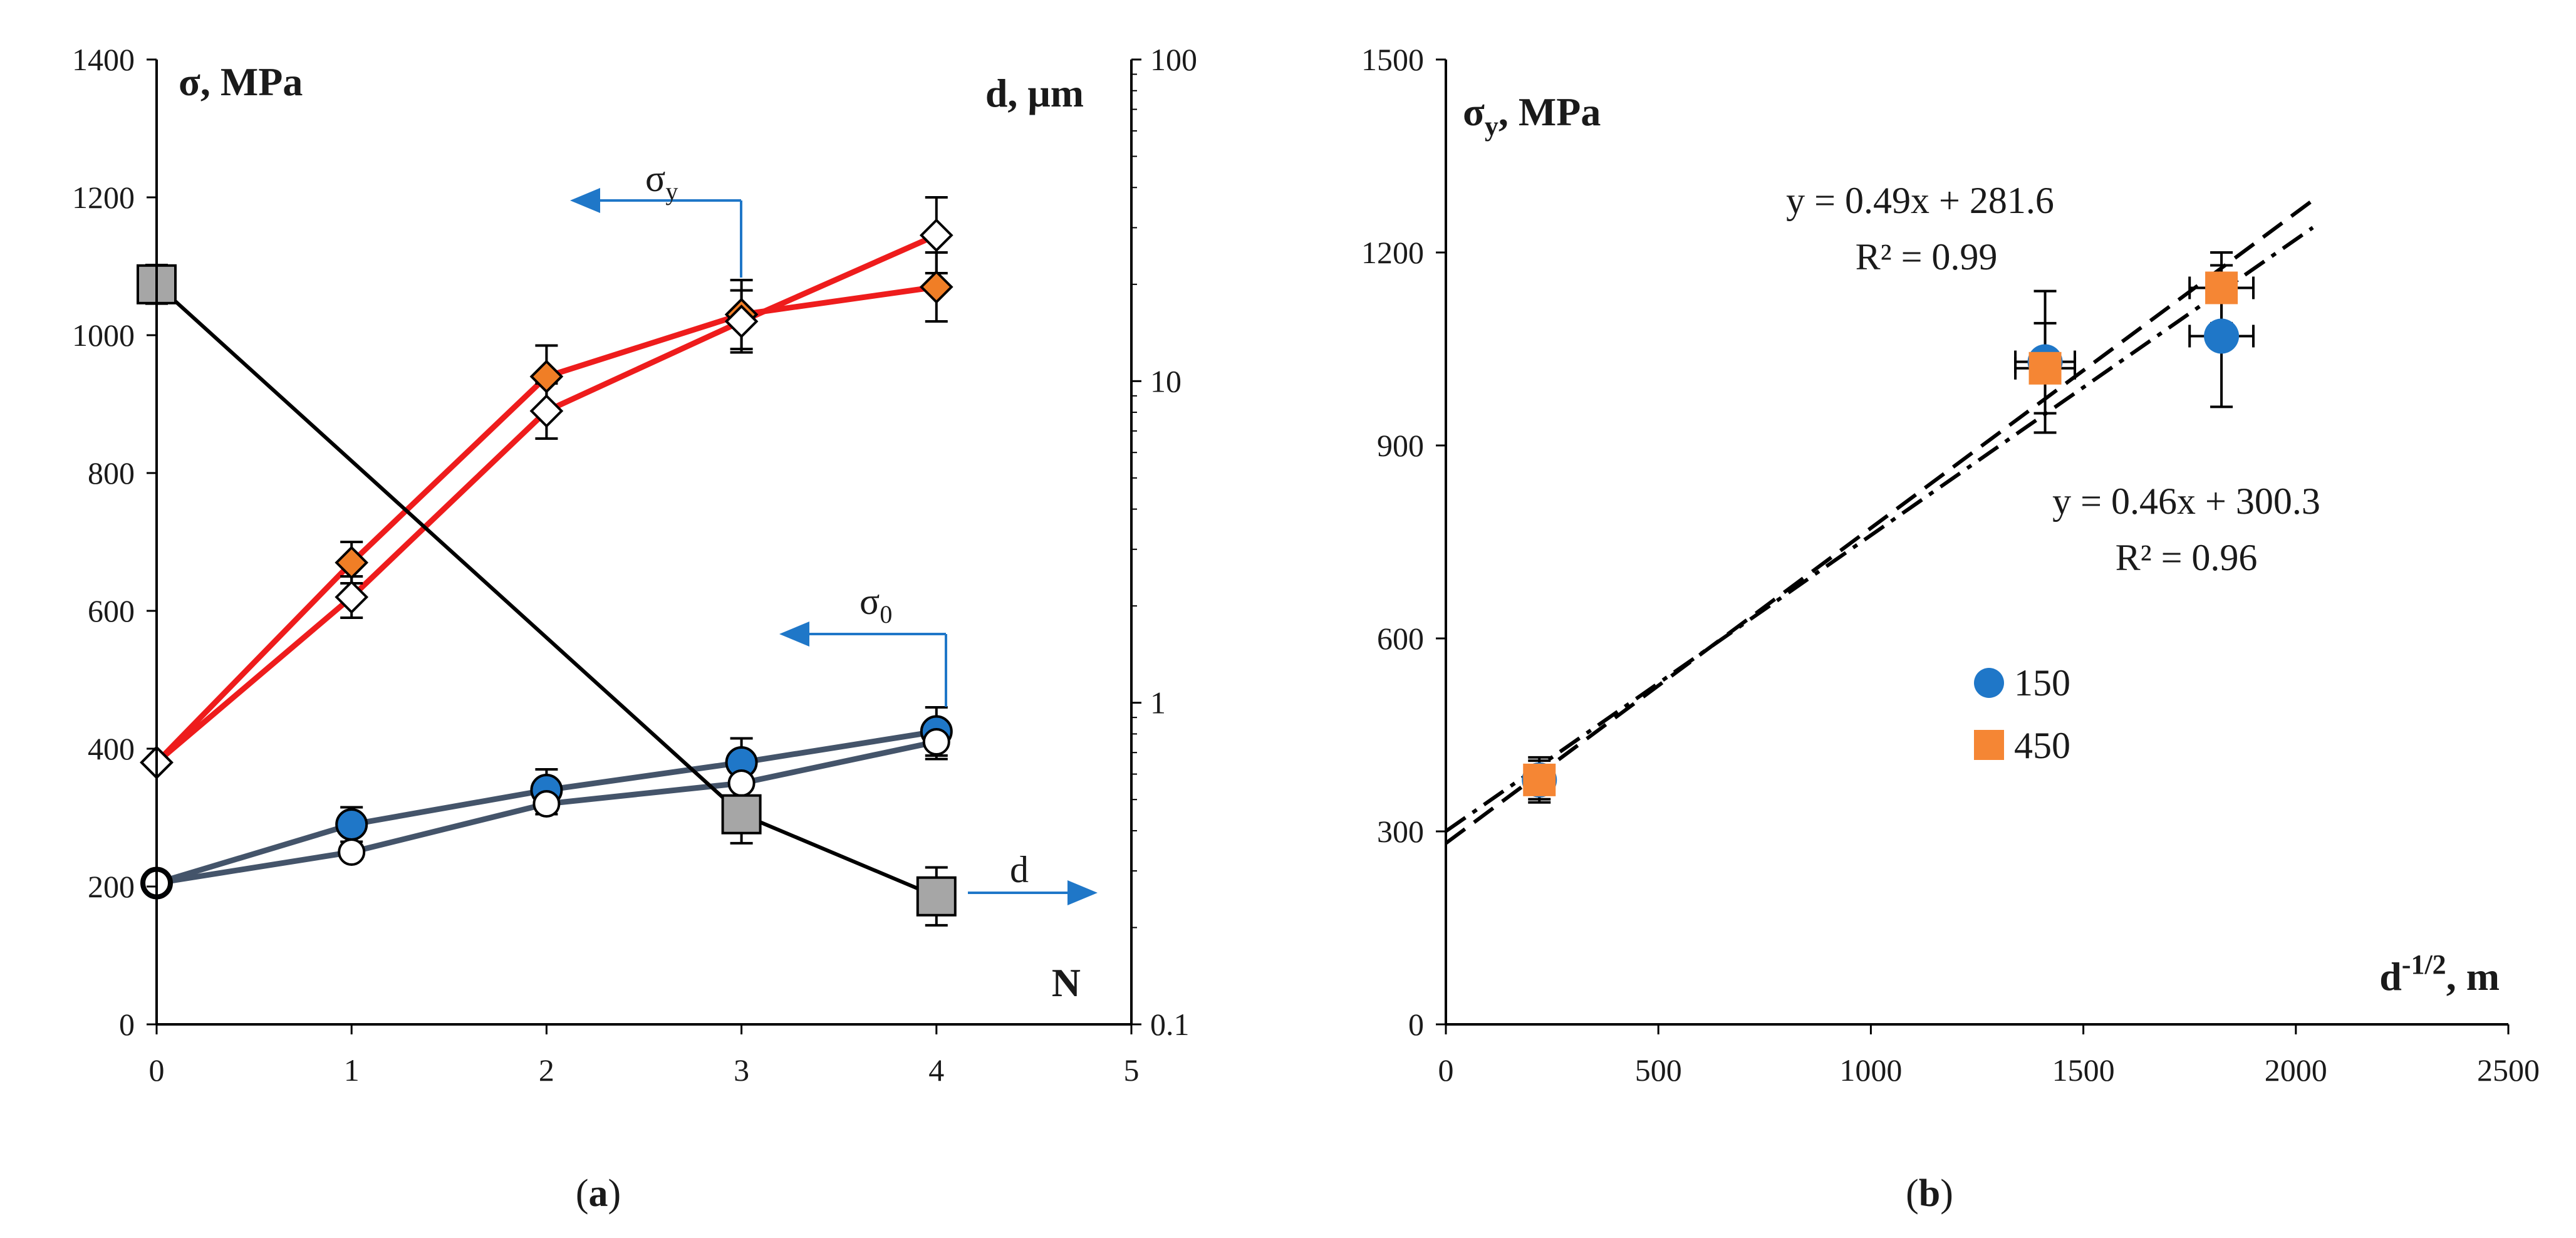 The image size is (2576, 1238). Describe the element at coordinates (1929, 1193) in the screenshot. I see `panel-b-caption: (b)` at that location.